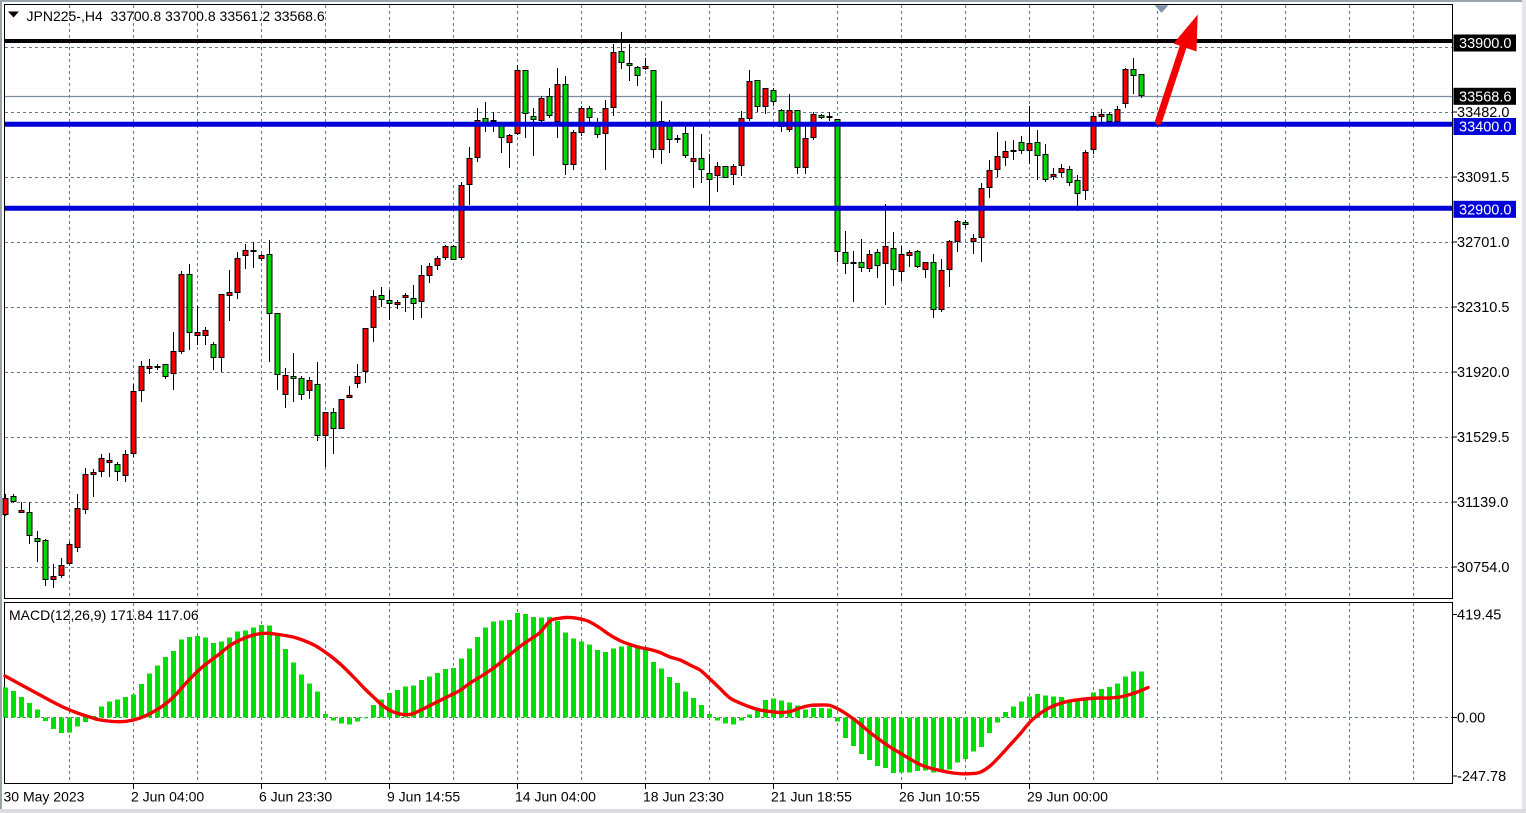 This screenshot has width=1526, height=813. Describe the element at coordinates (1483, 178) in the screenshot. I see `svg-text: 33091.5` at that location.